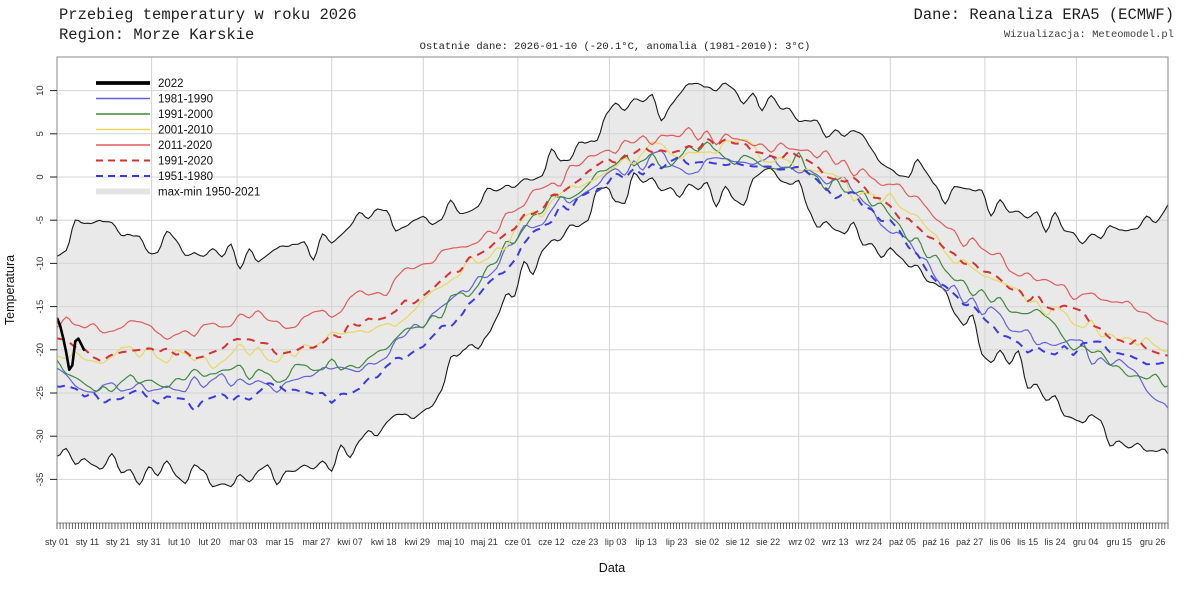 This screenshot has height=600, width=1200. Describe the element at coordinates (1043, 15) in the screenshot. I see `data-source-label: Dane: Reanaliza ERA5 (ECMWF)` at that location.